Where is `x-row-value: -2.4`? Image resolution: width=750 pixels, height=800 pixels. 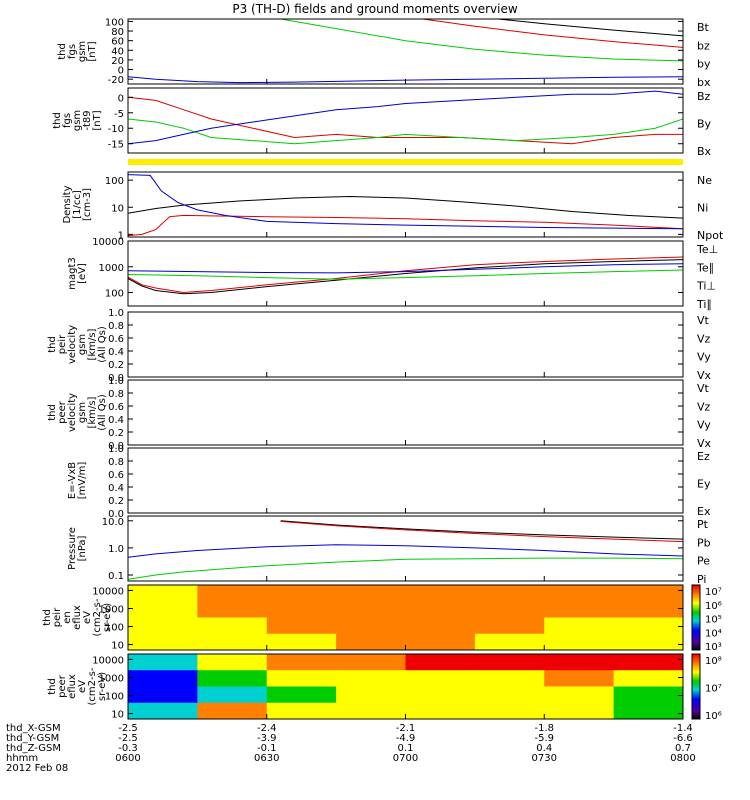
x-row-value: -2.4 is located at coordinates (267, 728).